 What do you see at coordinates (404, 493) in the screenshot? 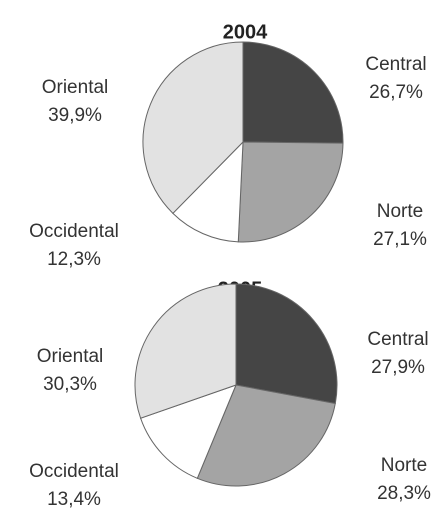
I see `slice-value: 28,3%` at bounding box center [404, 493].